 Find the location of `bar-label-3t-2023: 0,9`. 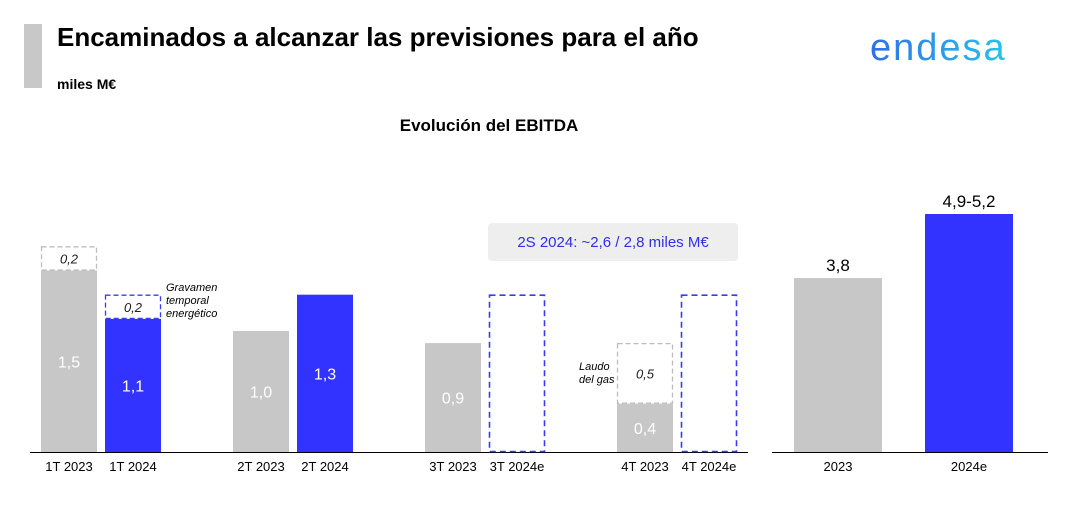

bar-label-3t-2023: 0,9 is located at coordinates (453, 399).